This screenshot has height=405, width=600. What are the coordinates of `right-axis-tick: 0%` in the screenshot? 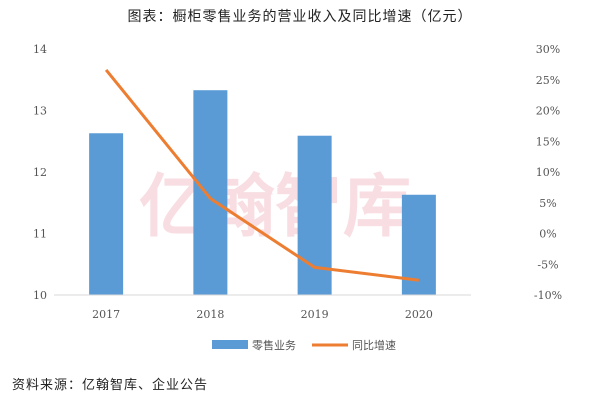 It's located at (547, 234).